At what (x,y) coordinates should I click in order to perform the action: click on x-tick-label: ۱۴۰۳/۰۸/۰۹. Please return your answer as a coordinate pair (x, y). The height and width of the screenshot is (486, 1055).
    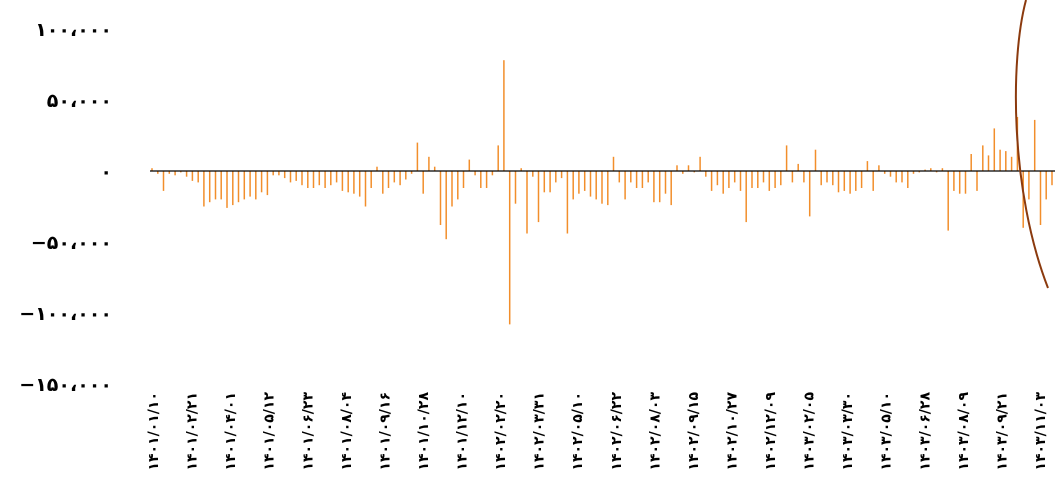
    Looking at the image, I should click on (964, 431).